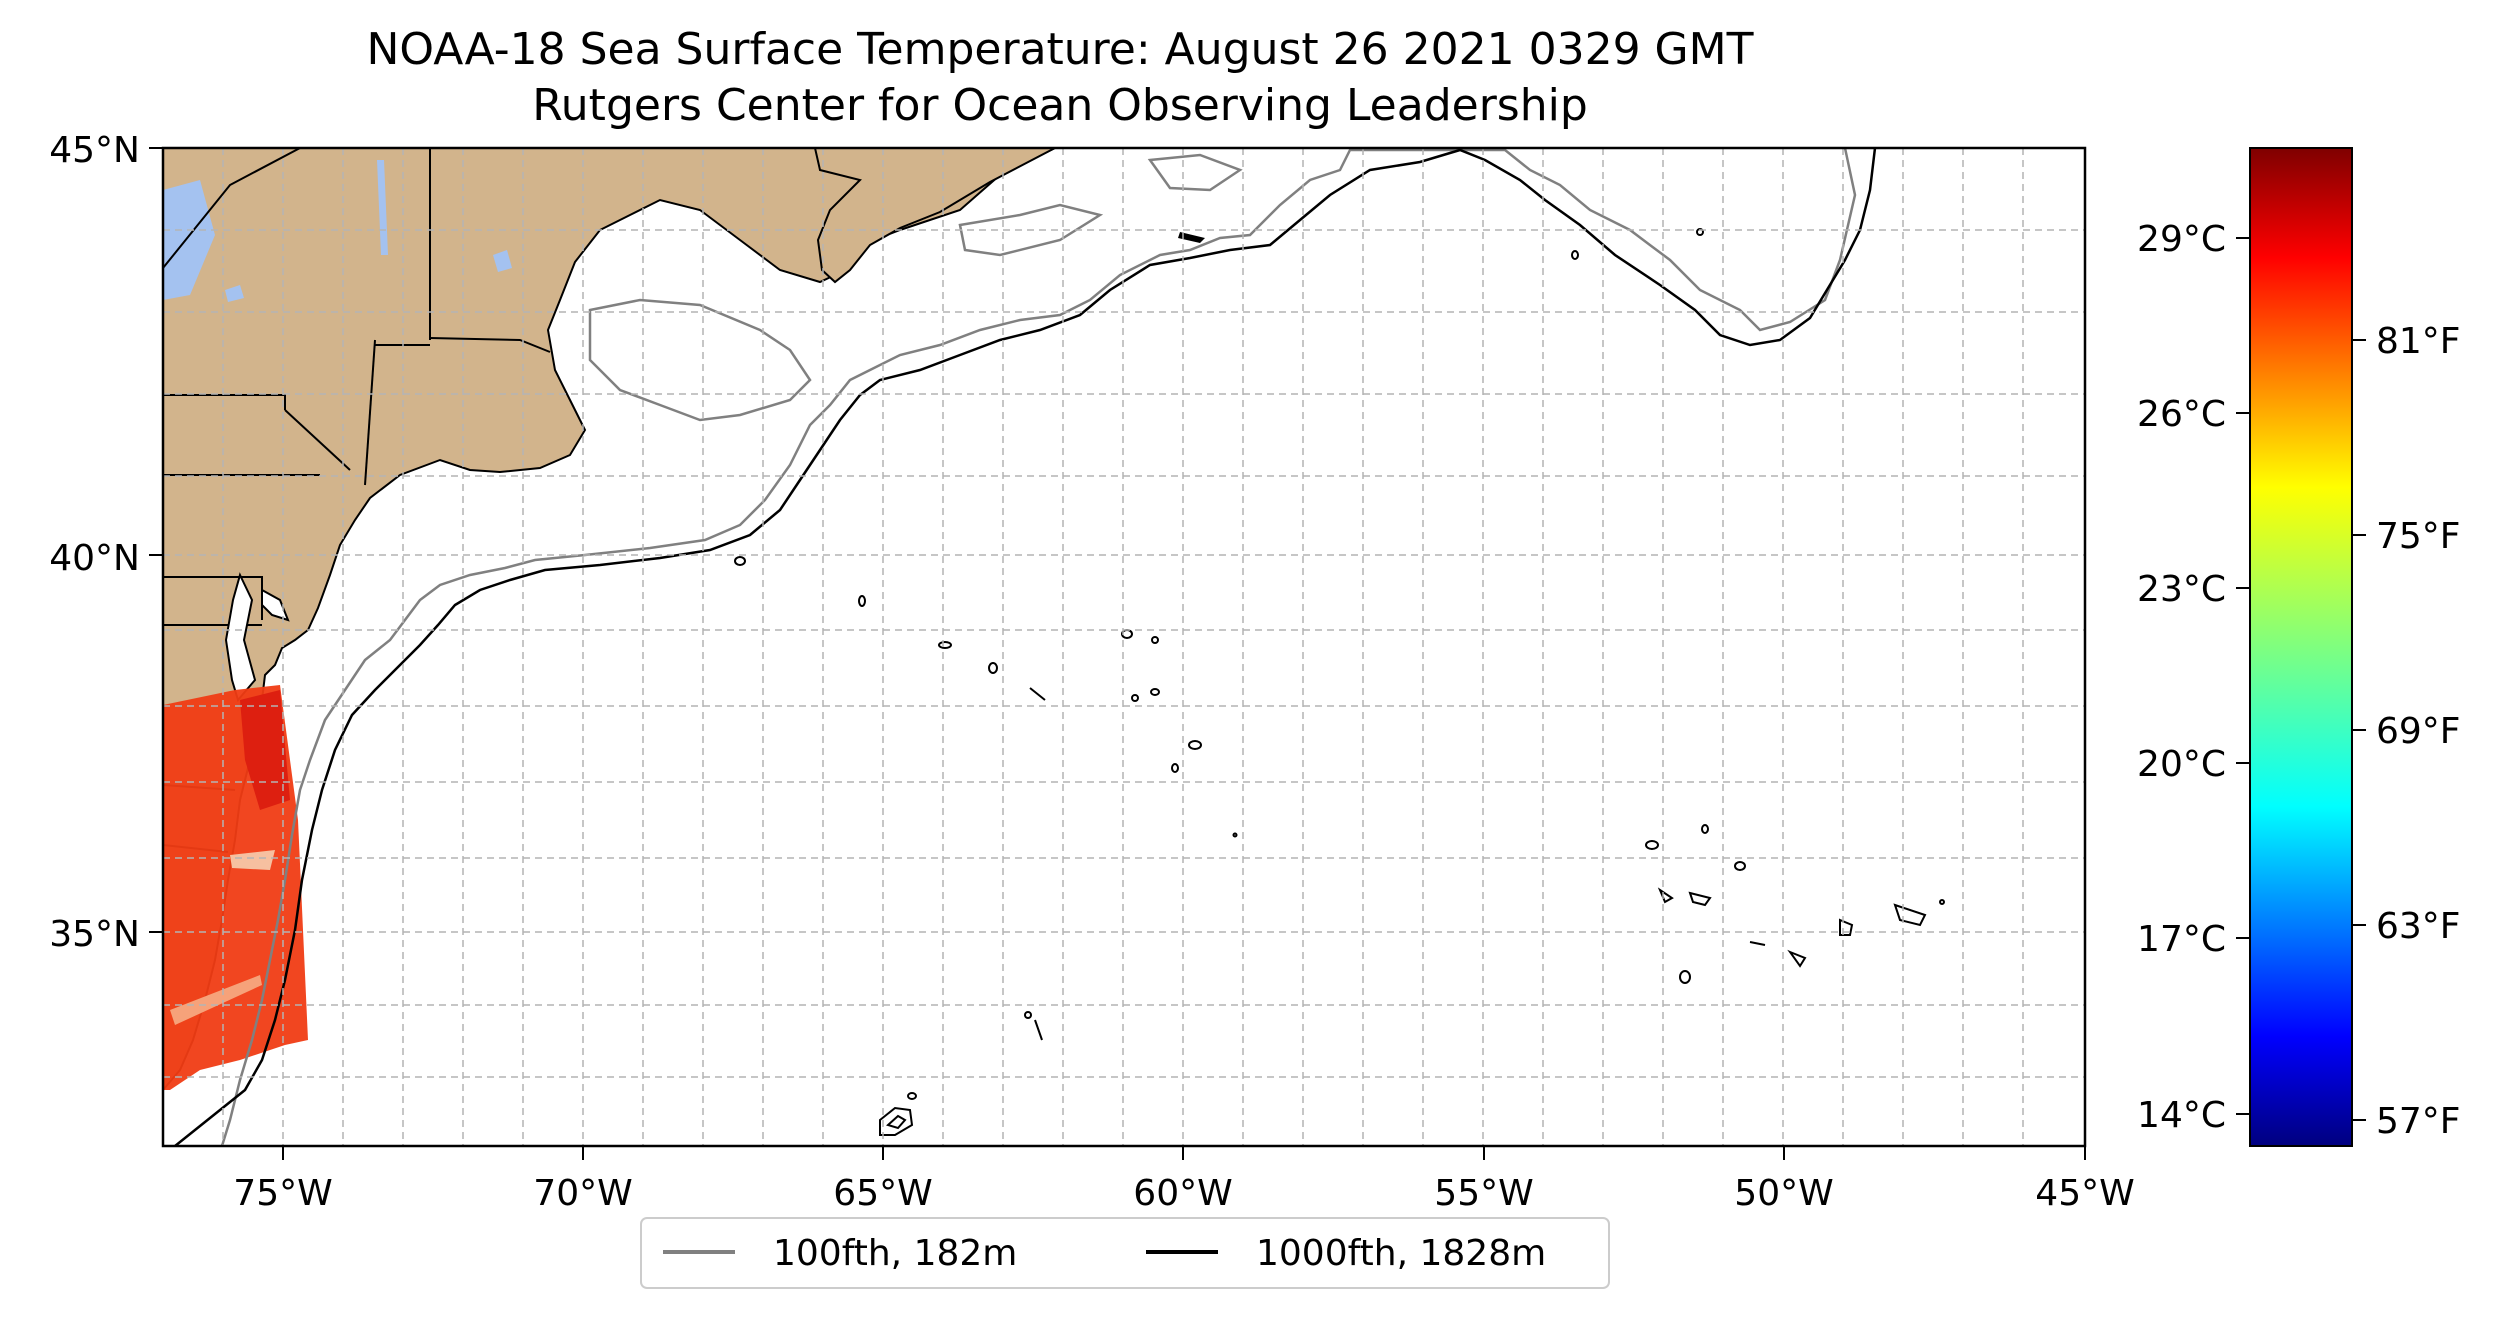 The image size is (2502, 1318). Describe the element at coordinates (234, 293) in the screenshot. I see `reservoir` at that location.